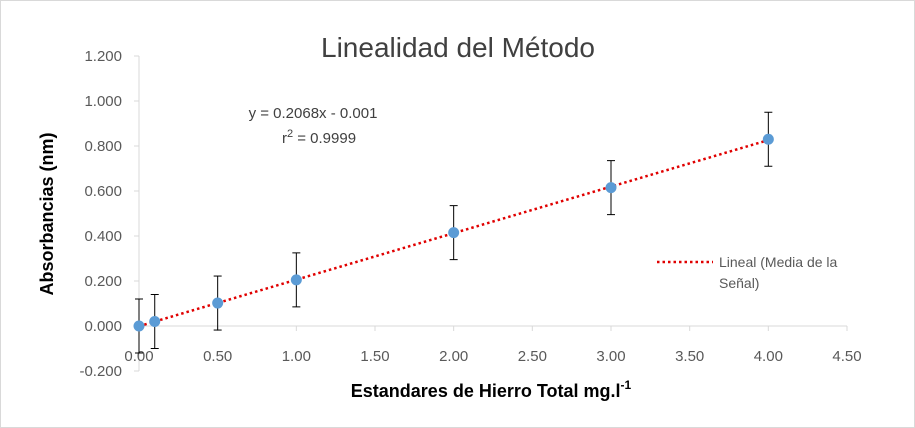 This screenshot has width=915, height=428. I want to click on y-tick-label: 0.600, so click(103, 191).